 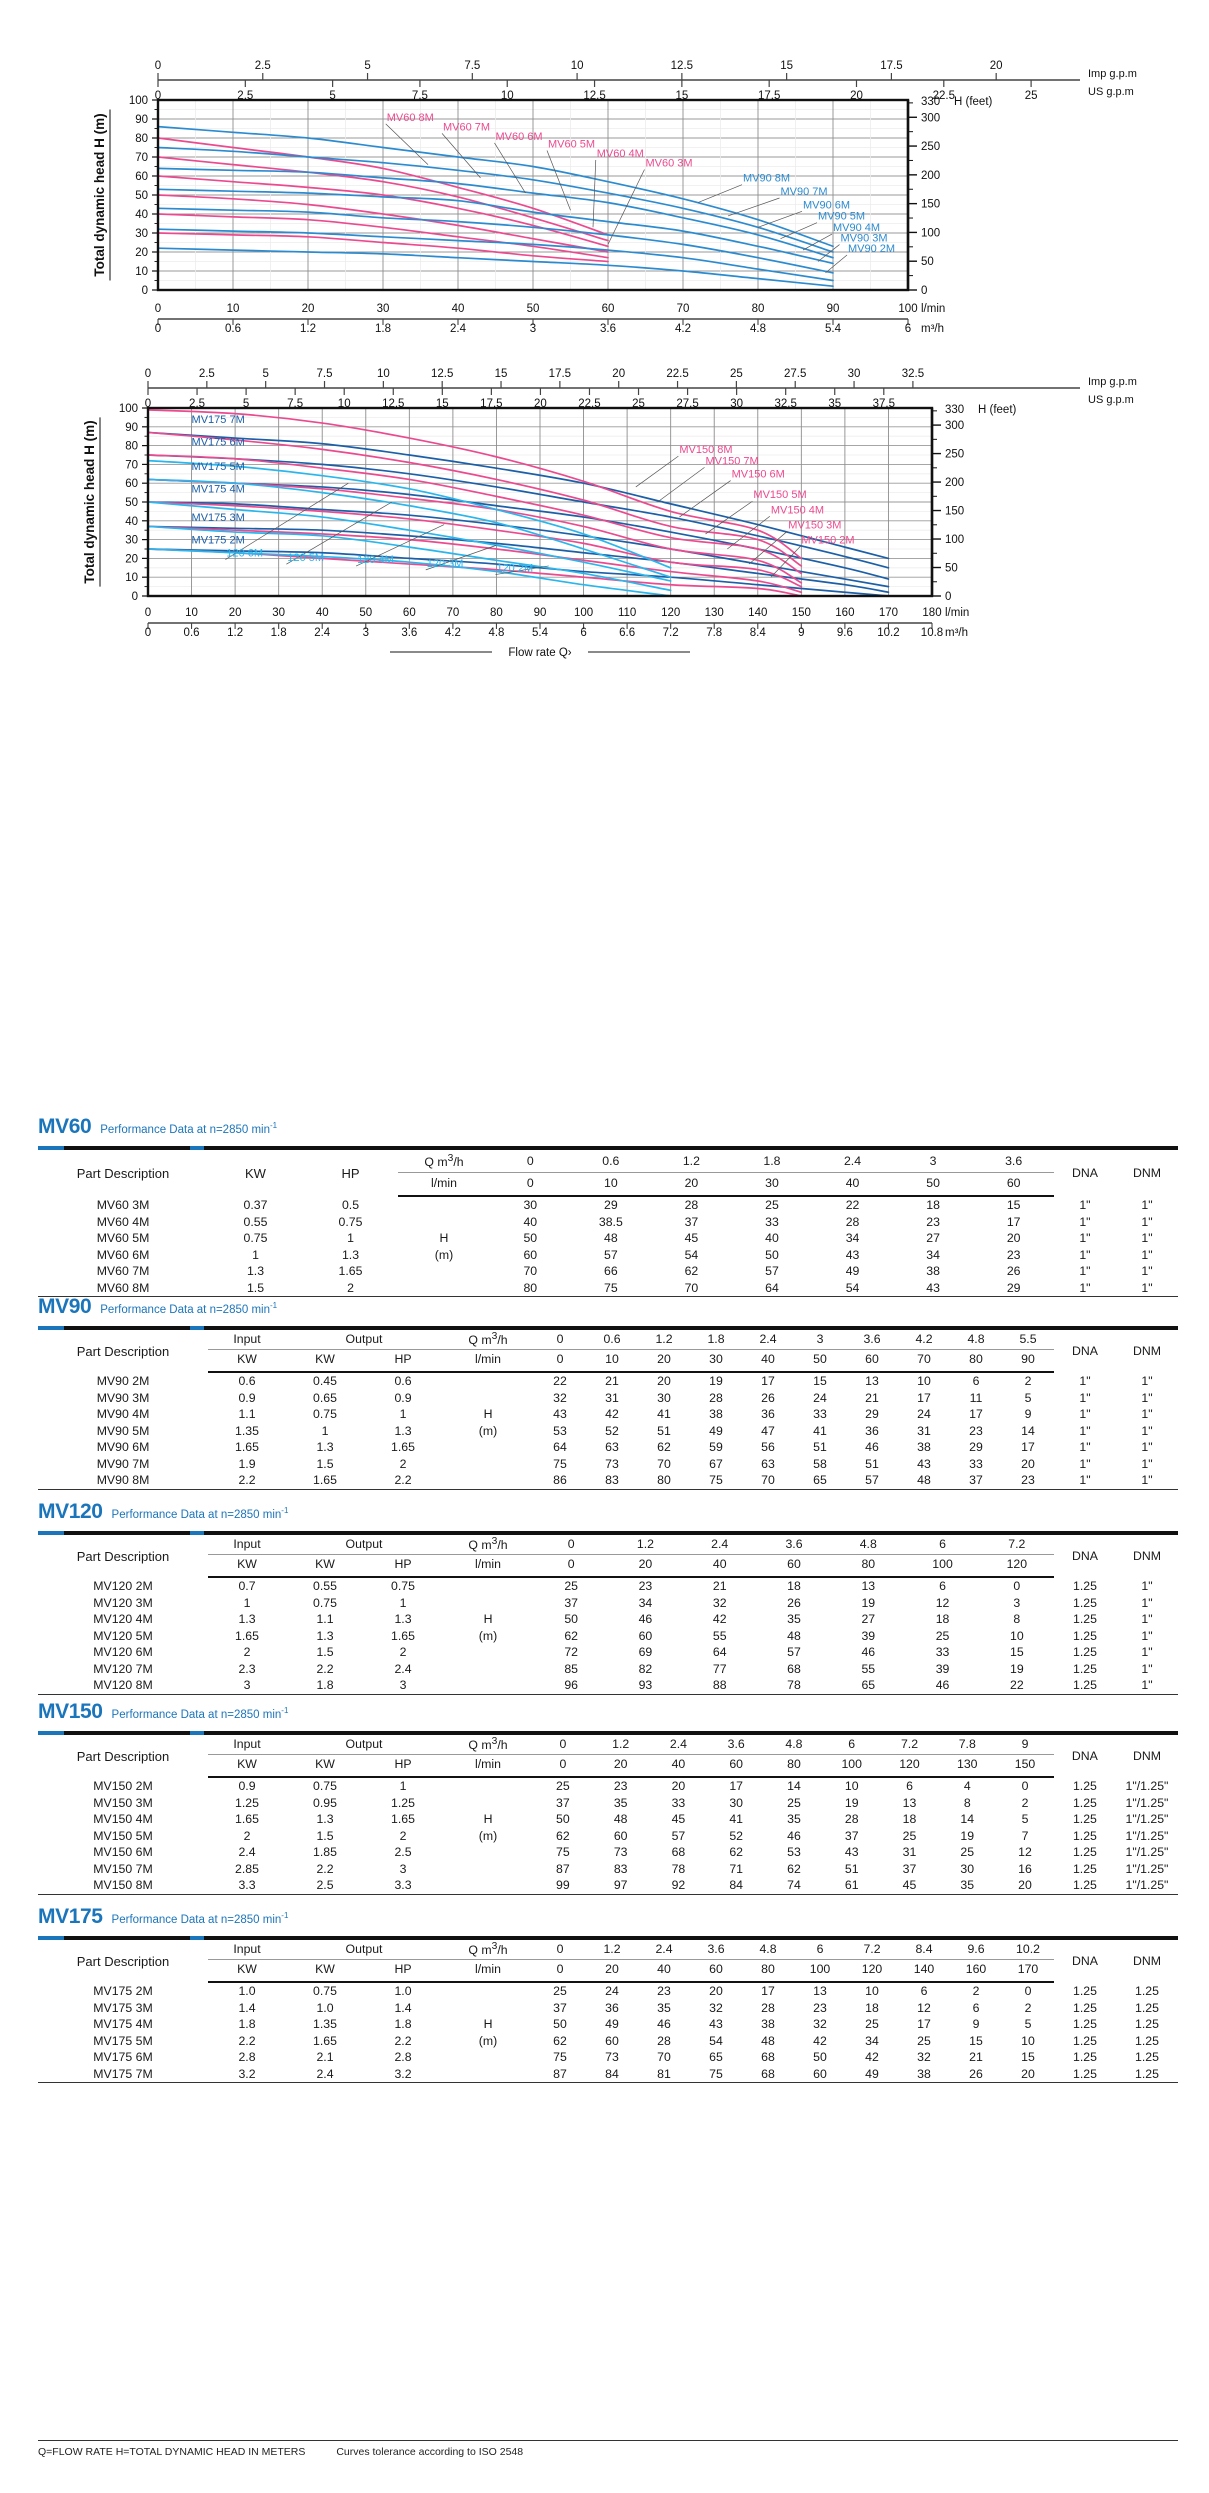 I want to click on flow-rate-axis-title: Flow rate Q›, so click(x=539, y=653).